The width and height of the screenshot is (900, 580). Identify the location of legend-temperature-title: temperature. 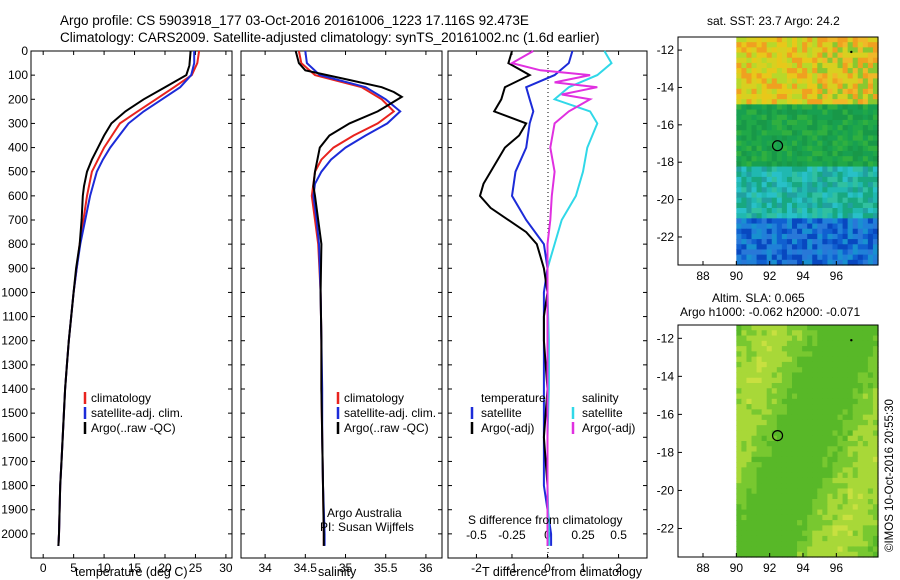
(513, 398).